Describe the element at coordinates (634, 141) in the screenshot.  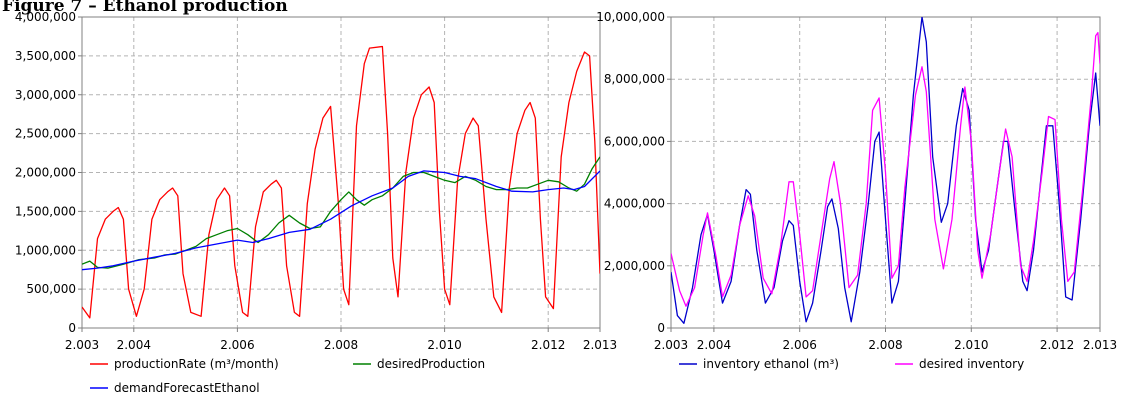
I see `y-tick-label: 6,000,000` at that location.